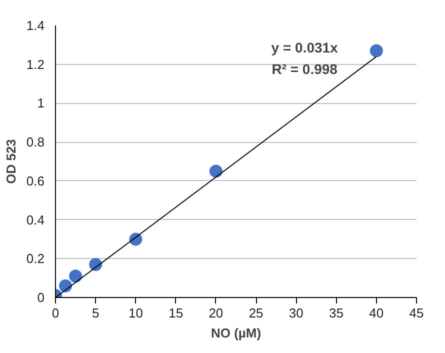 Image resolution: width=445 pixels, height=353 pixels. Describe the element at coordinates (416, 313) in the screenshot. I see `x-tick-label: 45` at that location.